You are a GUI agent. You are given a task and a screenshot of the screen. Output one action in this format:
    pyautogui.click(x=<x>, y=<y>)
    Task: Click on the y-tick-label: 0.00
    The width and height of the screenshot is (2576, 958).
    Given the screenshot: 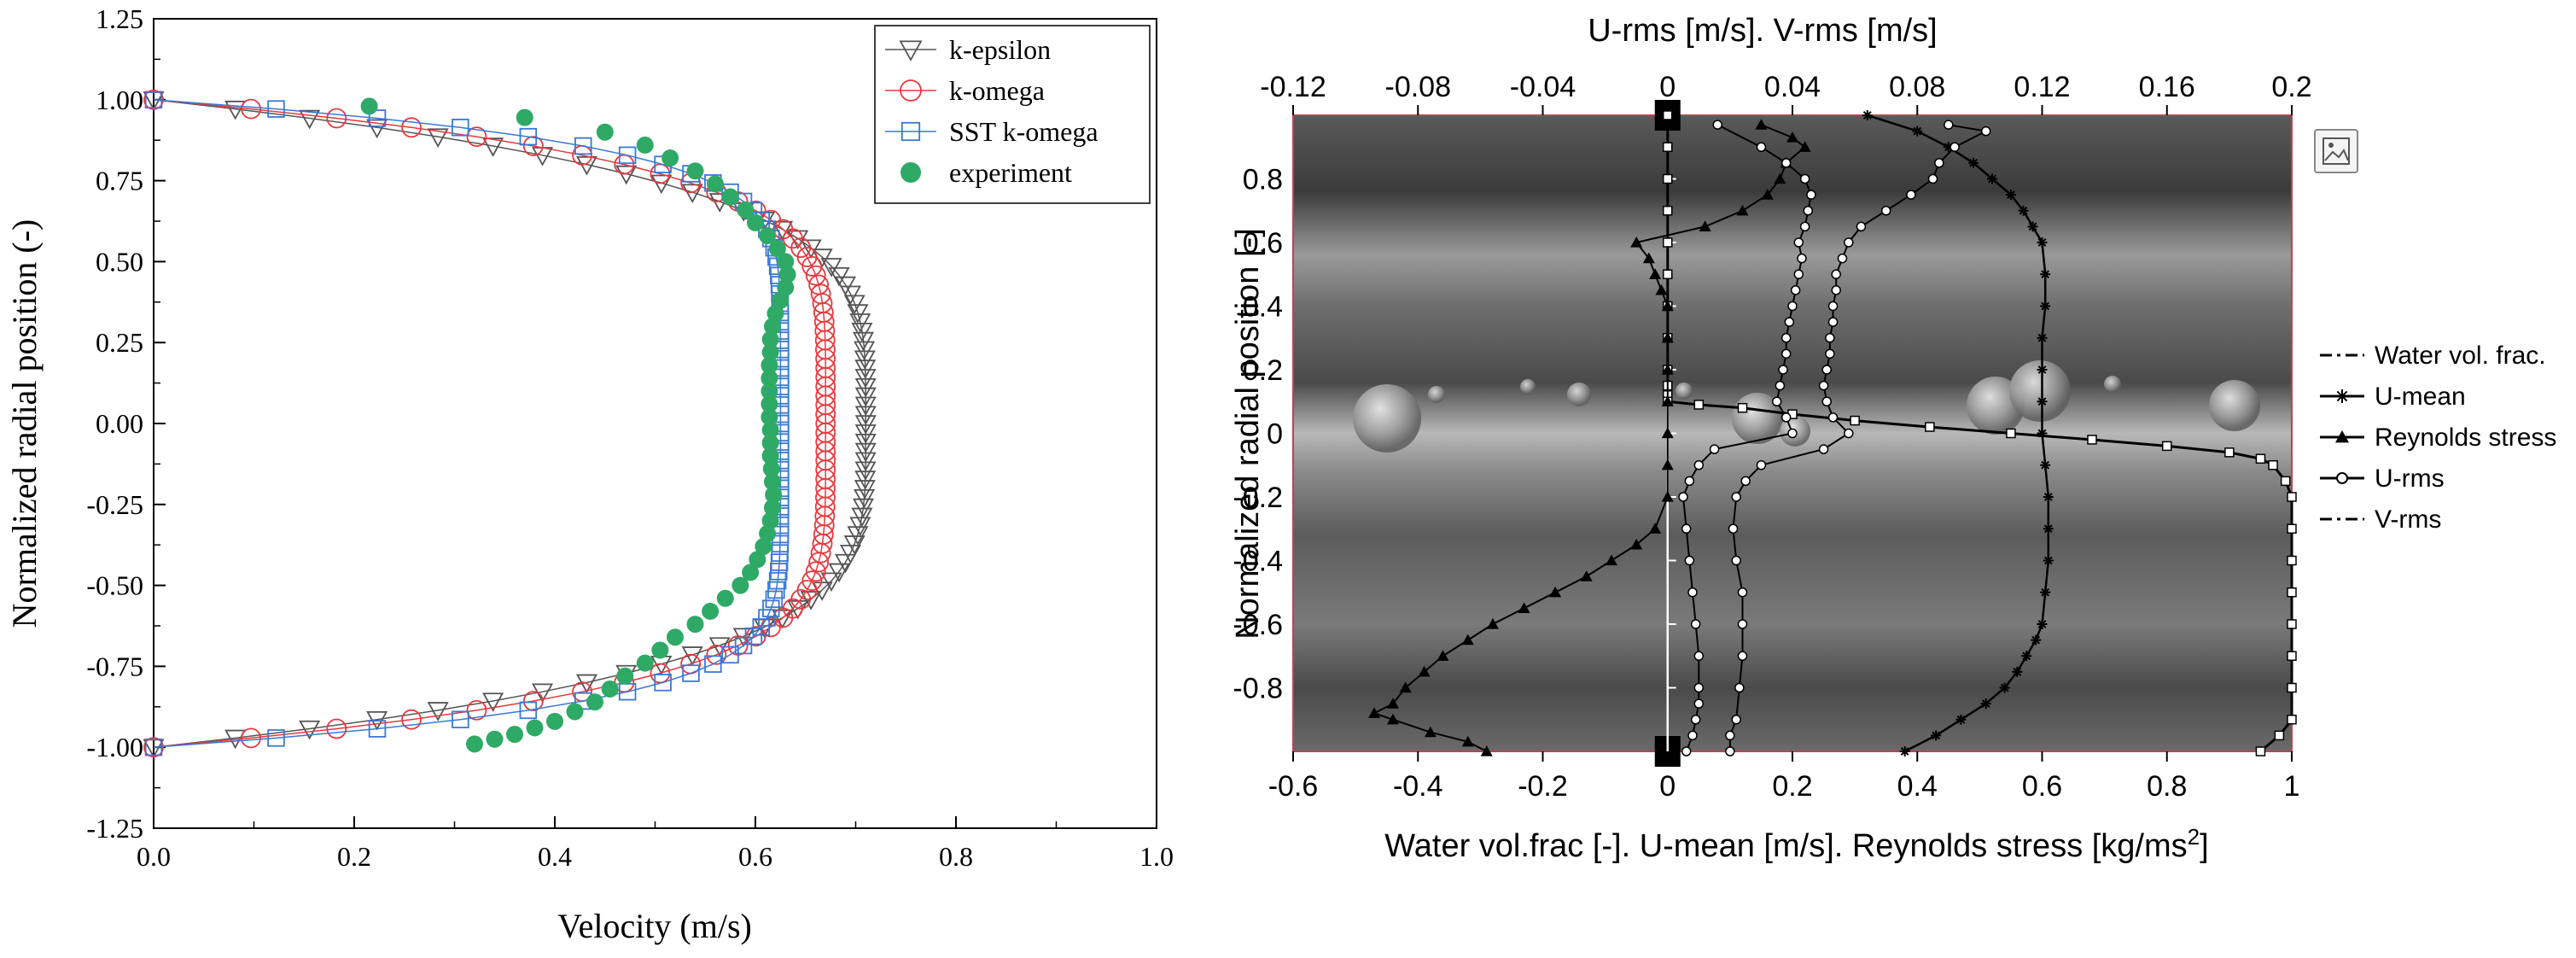 What is the action you would take?
    pyautogui.click(x=119, y=423)
    